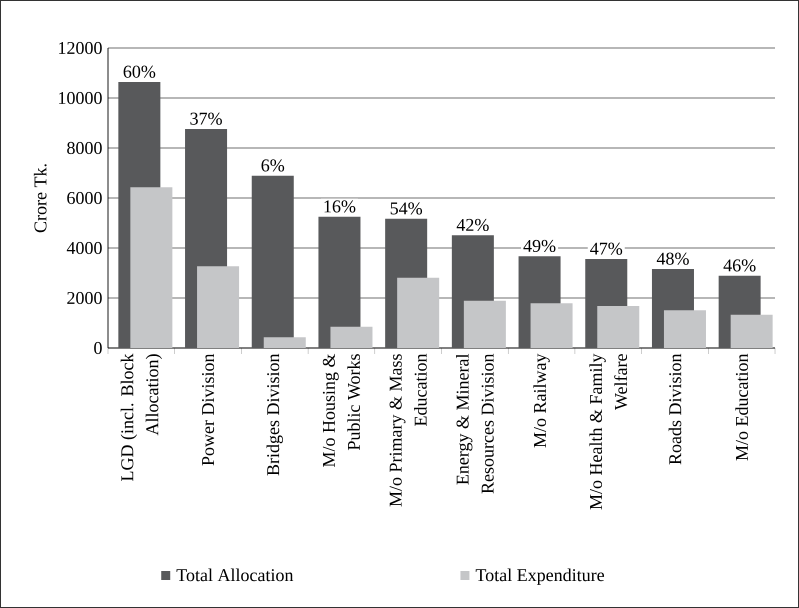 This screenshot has width=799, height=608. Describe the element at coordinates (672, 258) in the screenshot. I see `annotation: 48%` at that location.